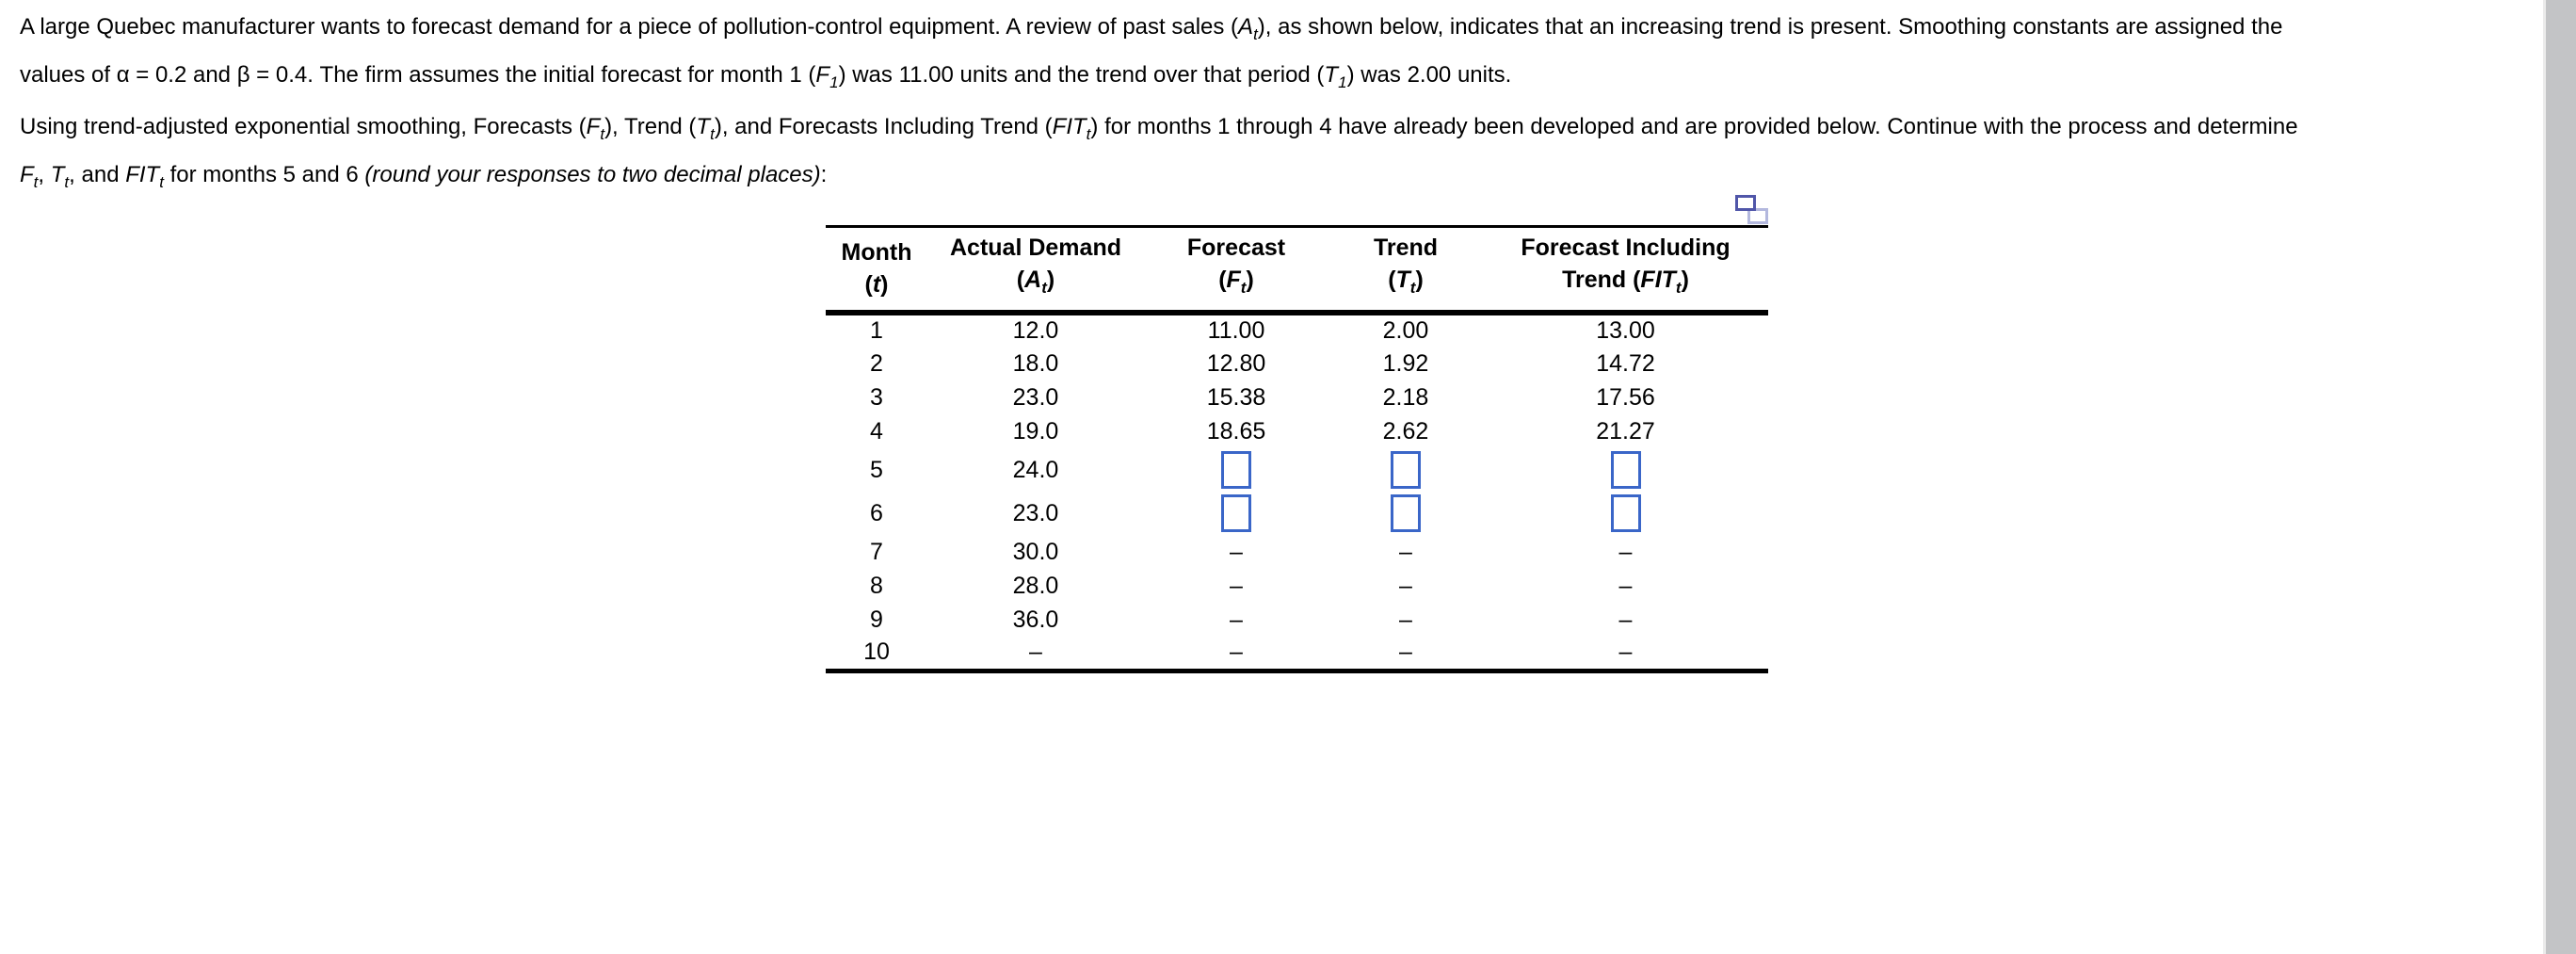 Image resolution: width=2576 pixels, height=954 pixels. Describe the element at coordinates (876, 397) in the screenshot. I see `cell-month-m3: 3` at that location.